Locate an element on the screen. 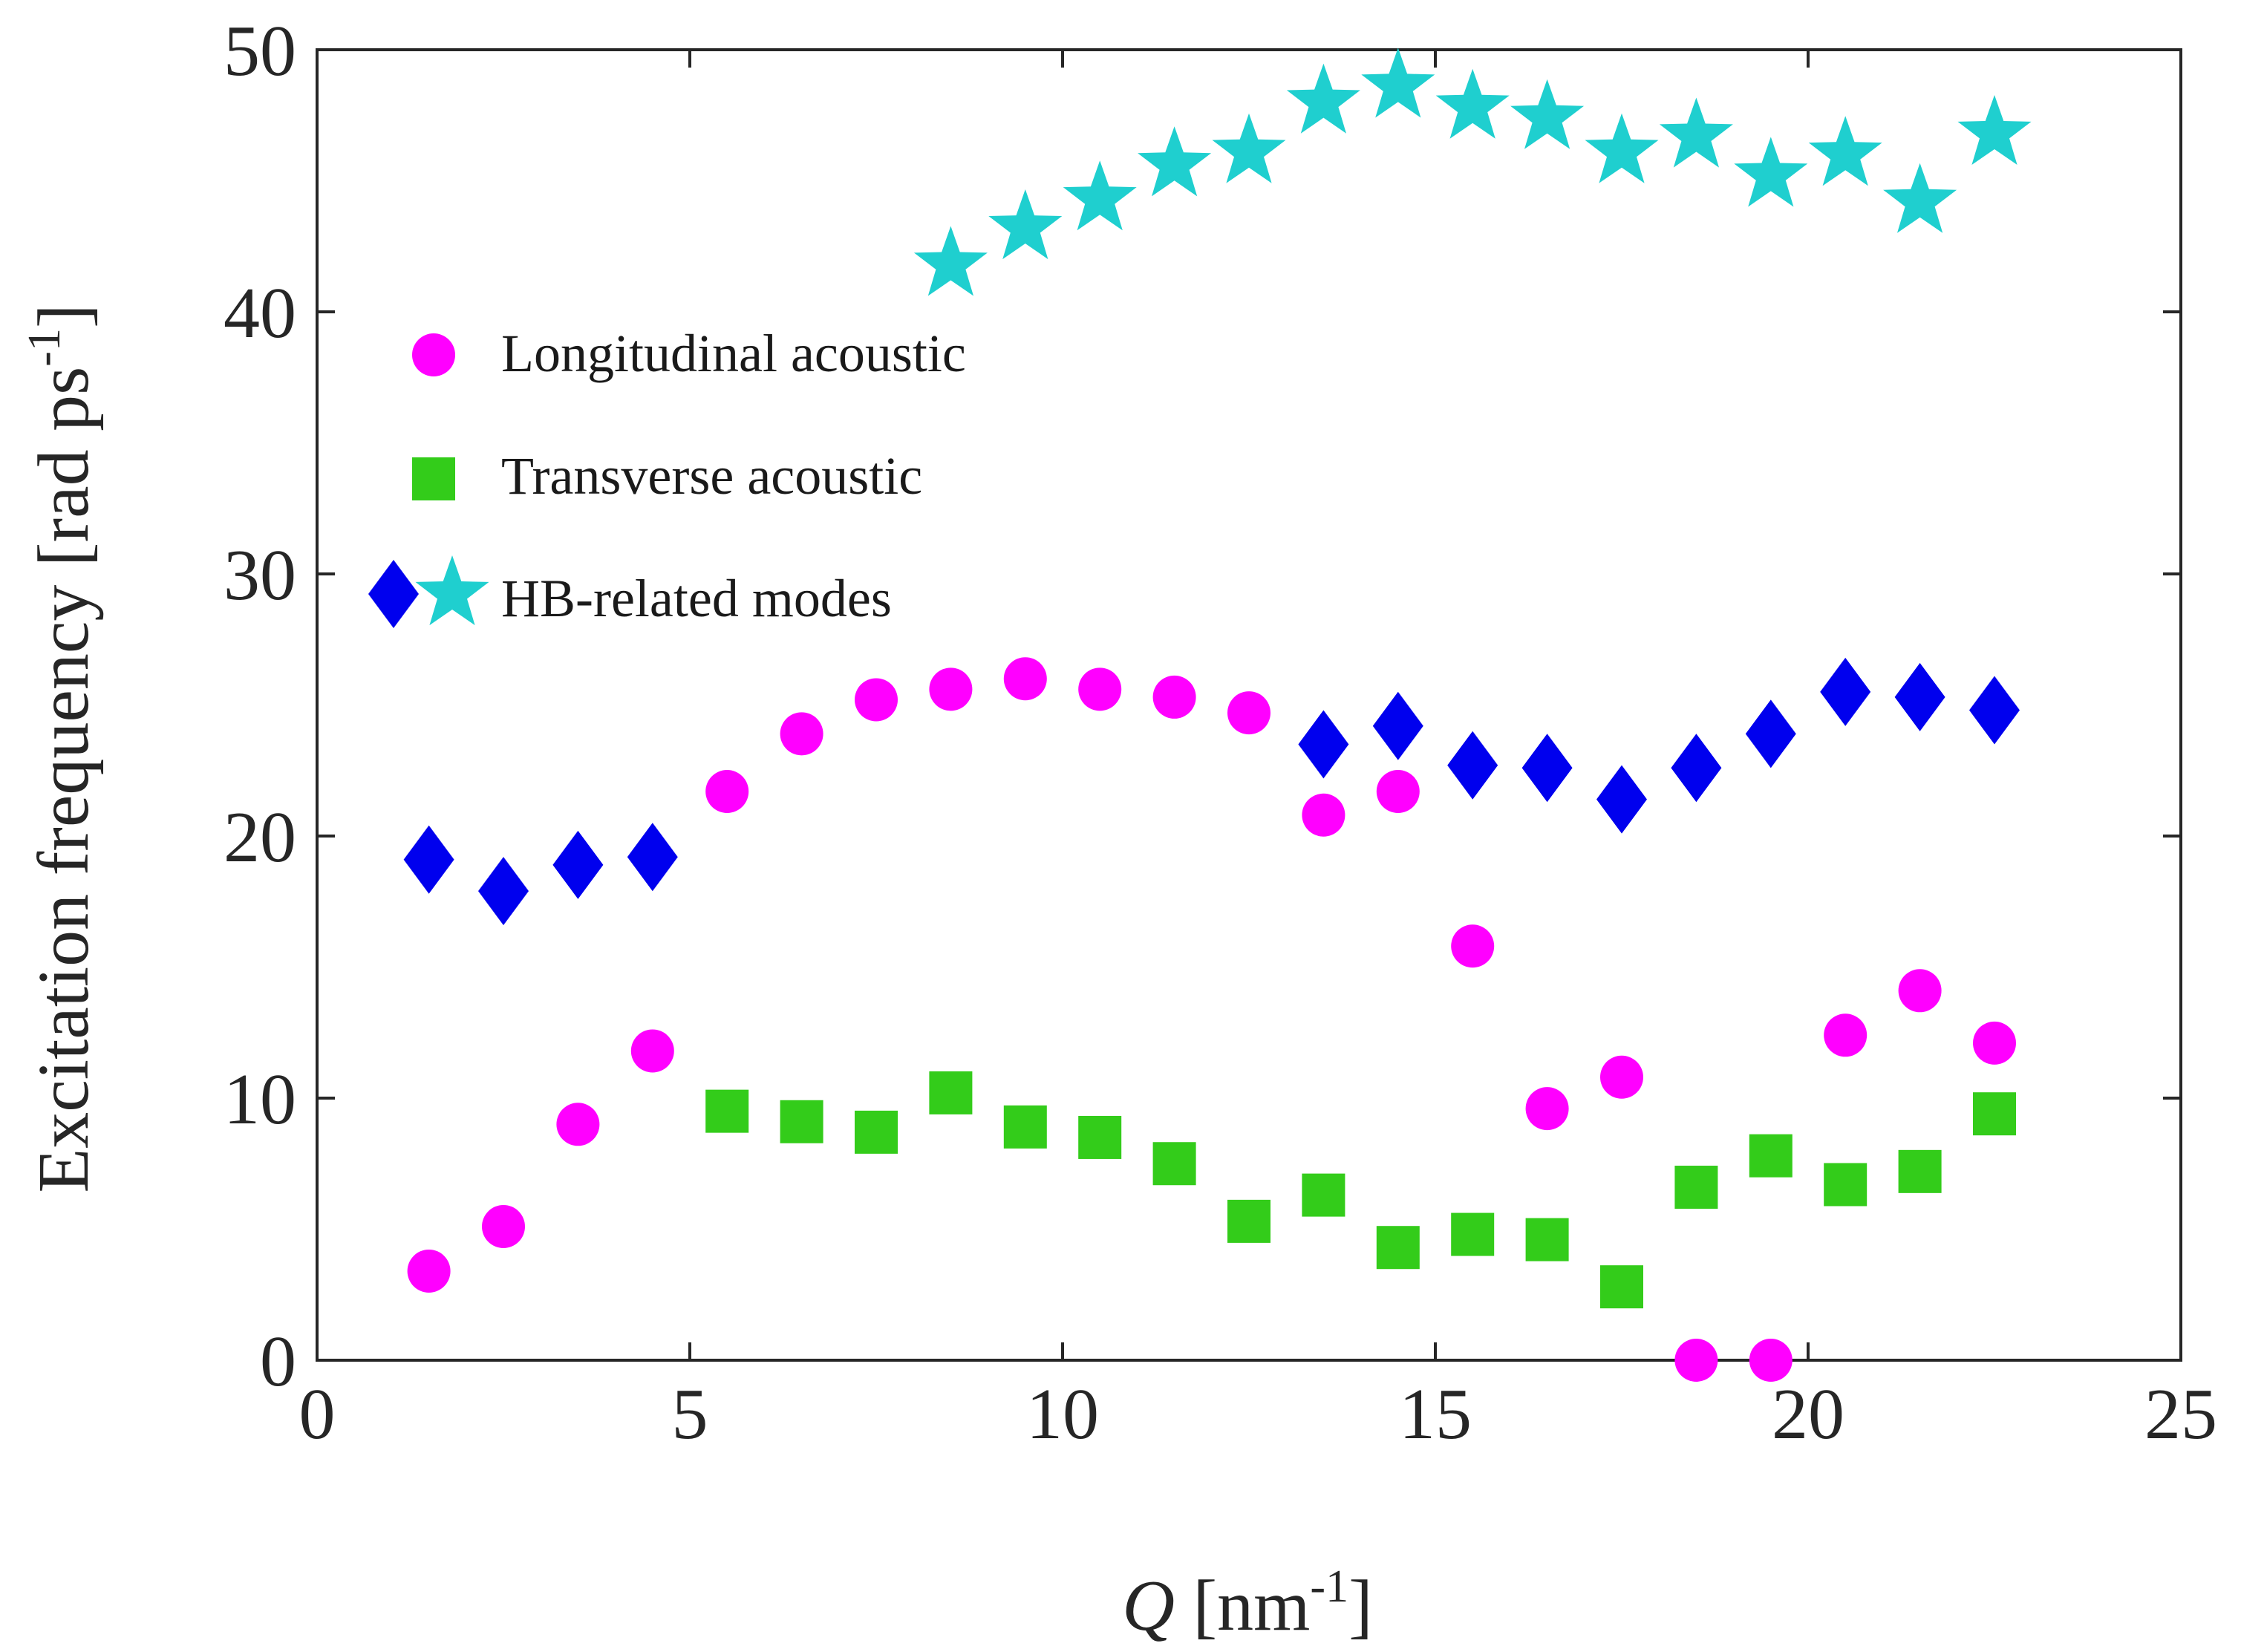 The image size is (2241, 1652). y-axis-title-main: Excitation frequency [rad ps is located at coordinates (64, 780).